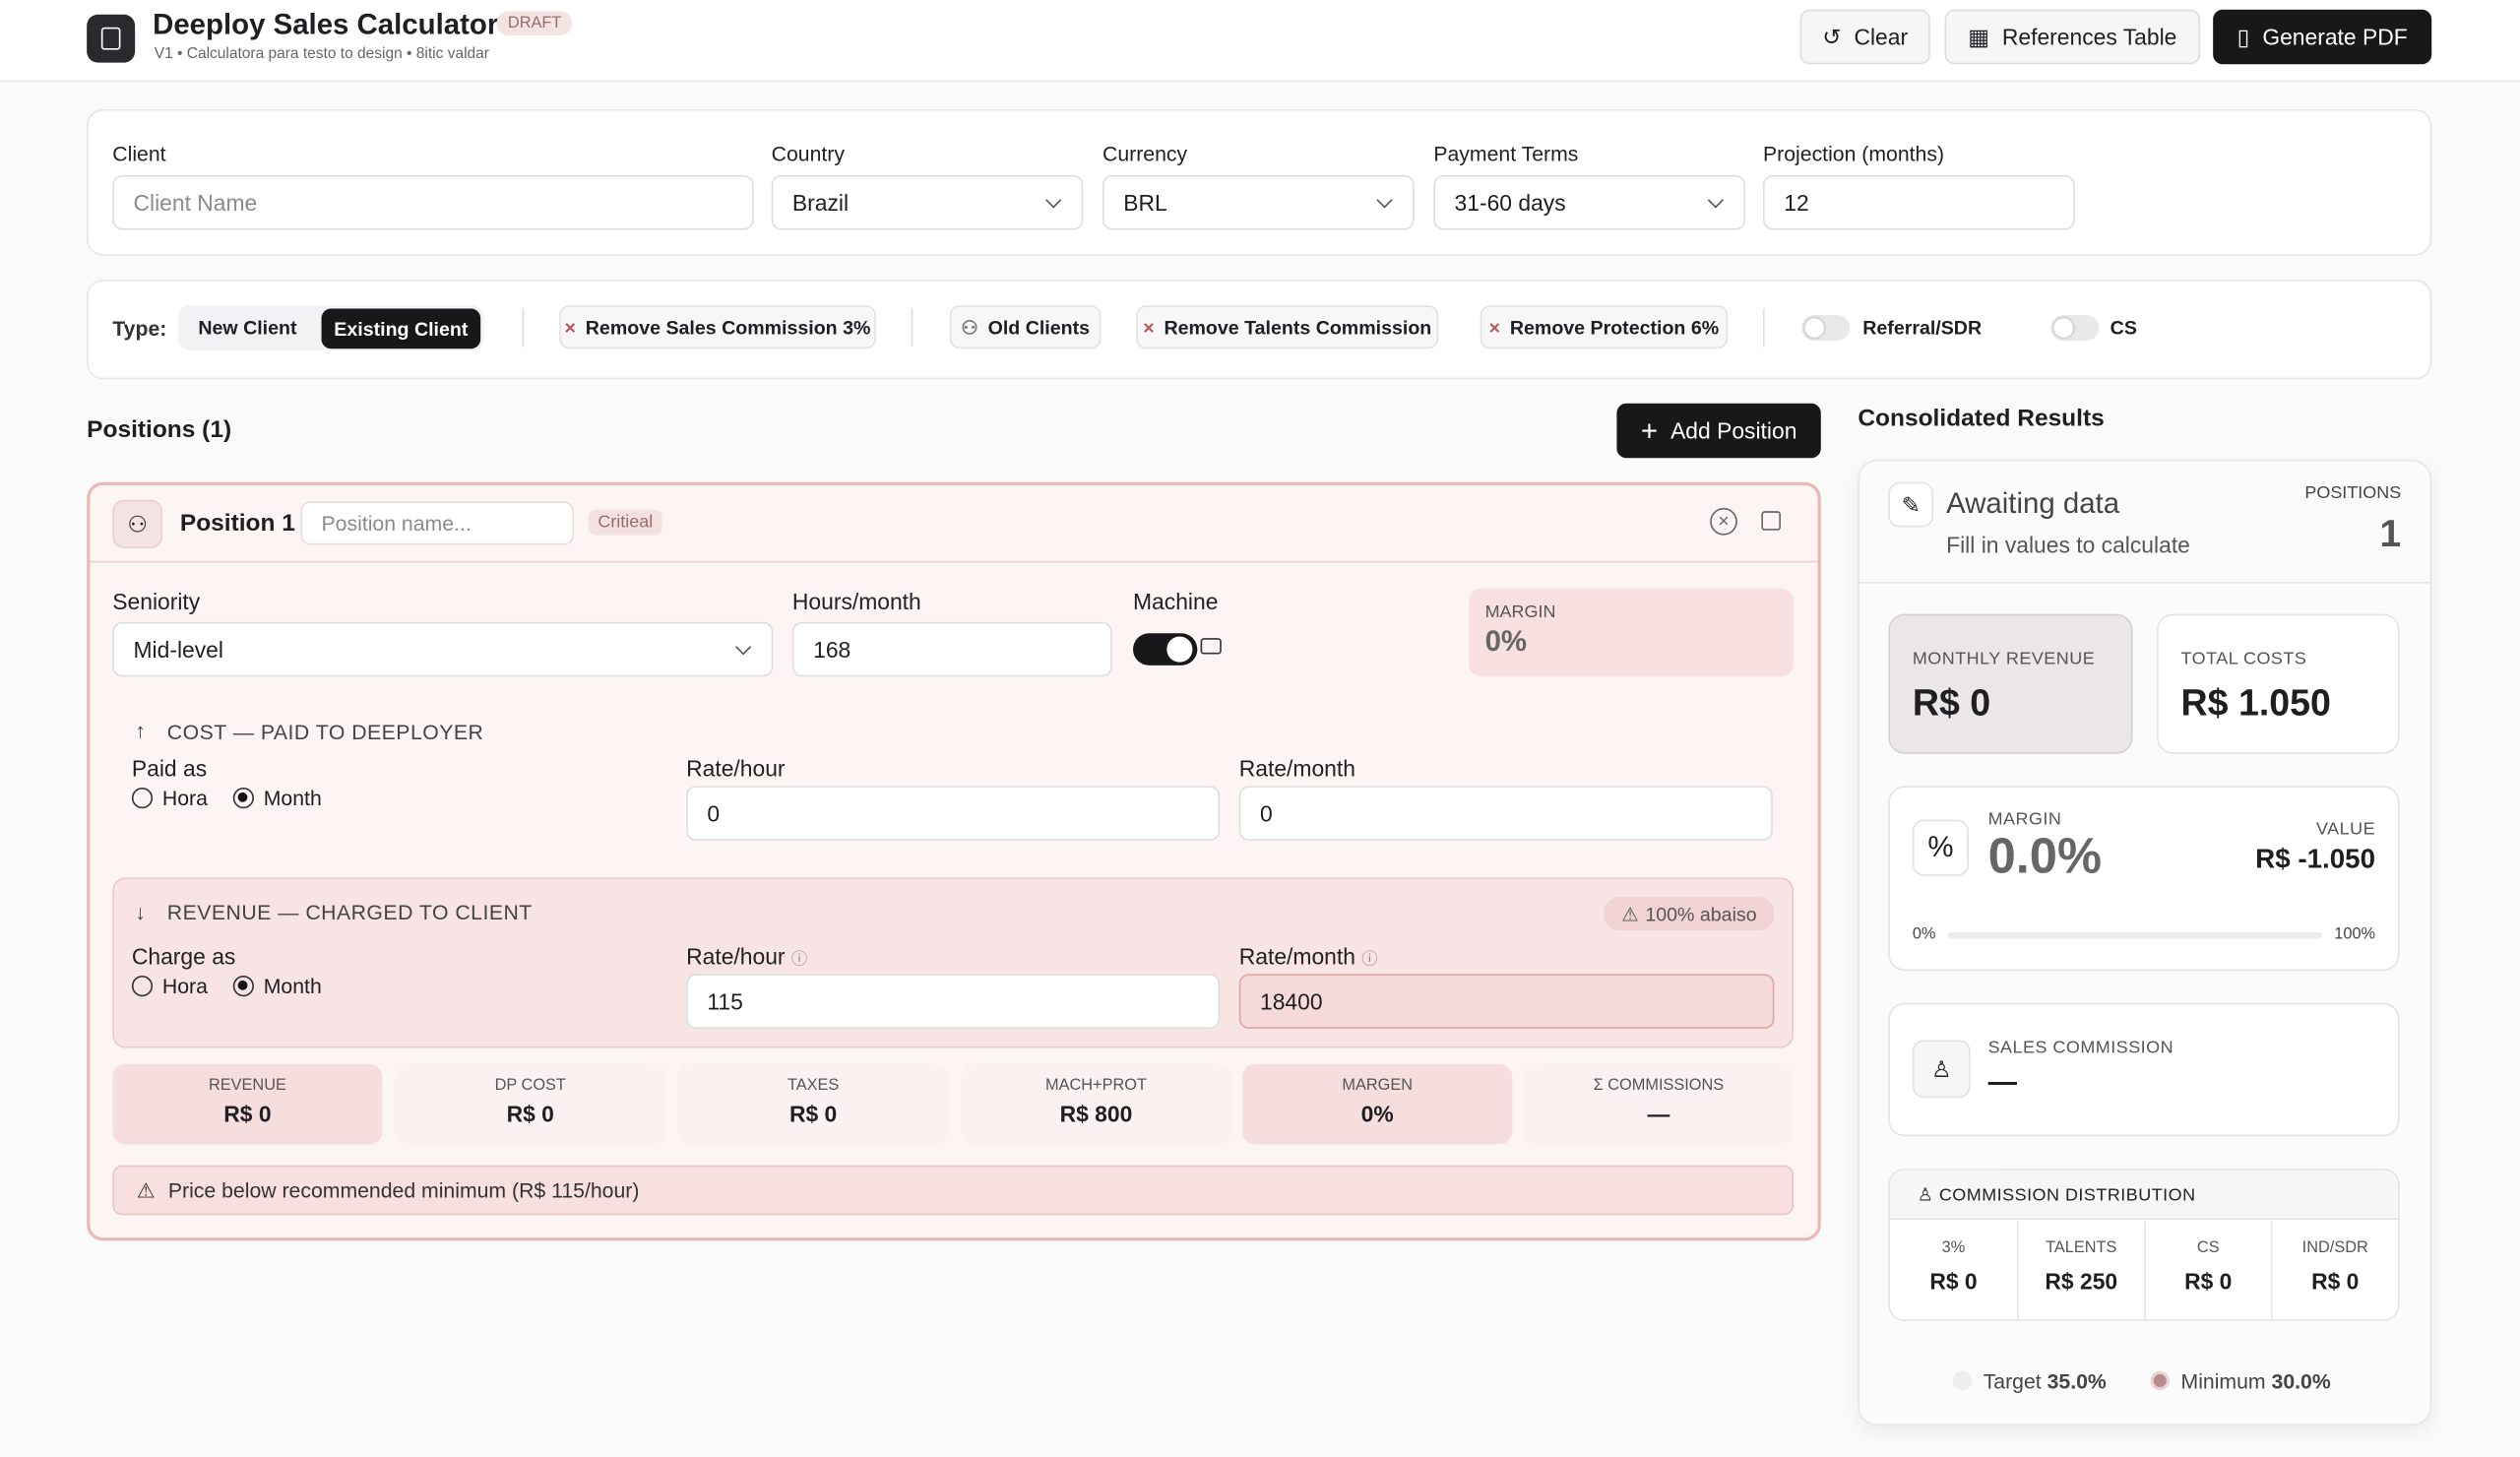  What do you see at coordinates (927, 202) in the screenshot?
I see `country-select: Brazil` at bounding box center [927, 202].